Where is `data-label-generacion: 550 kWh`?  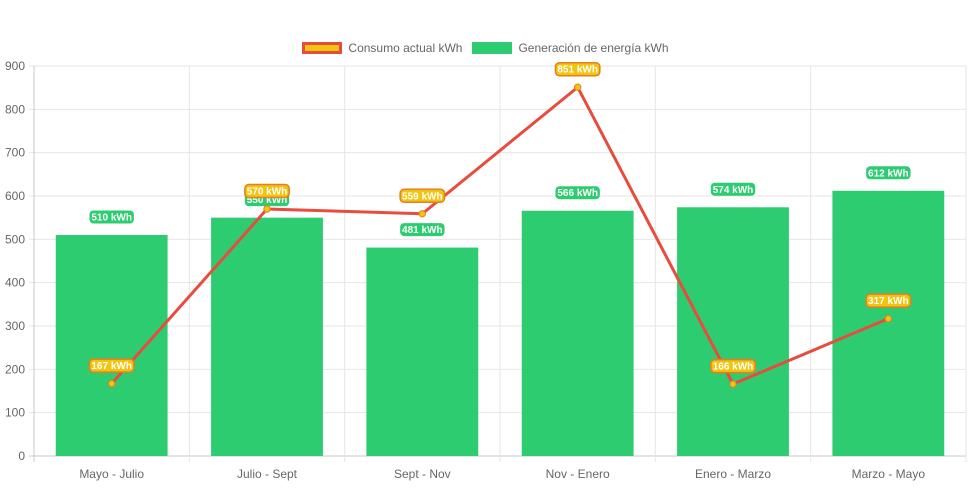
data-label-generacion: 550 kWh is located at coordinates (267, 200).